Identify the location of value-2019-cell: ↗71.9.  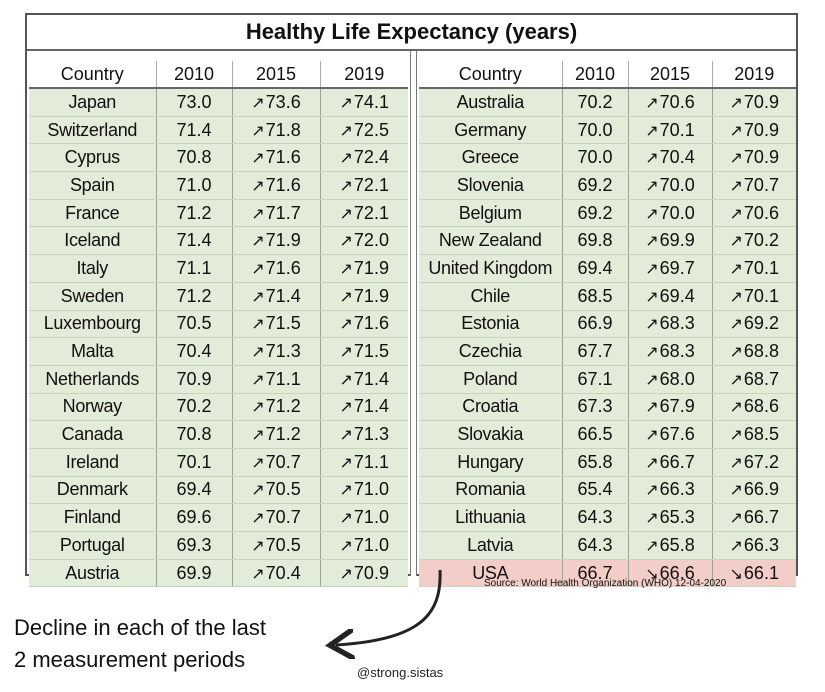
(364, 296).